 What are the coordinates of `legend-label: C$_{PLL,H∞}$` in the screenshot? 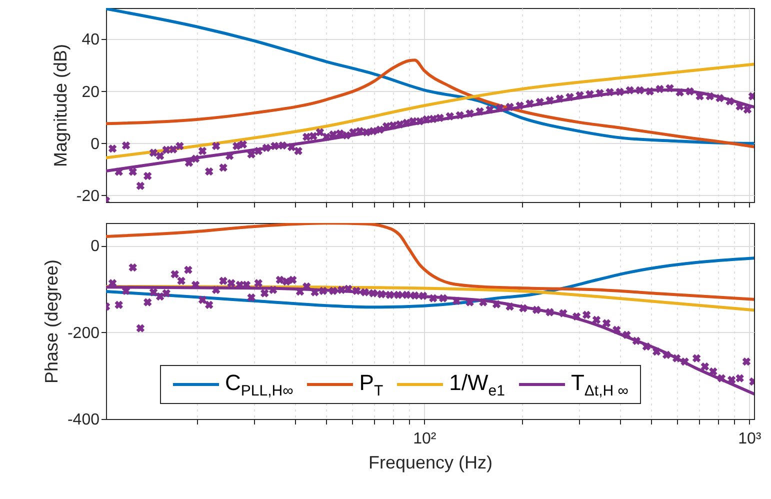 It's located at (259, 385).